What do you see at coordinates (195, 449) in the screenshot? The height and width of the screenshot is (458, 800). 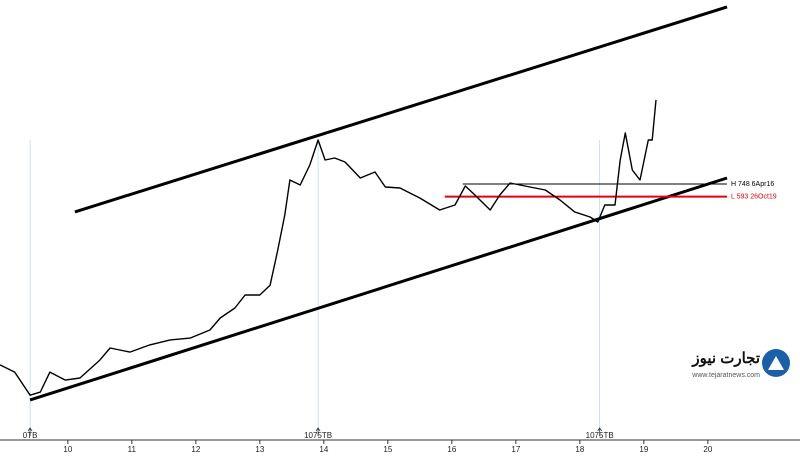 I see `x-tick-label: 12` at bounding box center [195, 449].